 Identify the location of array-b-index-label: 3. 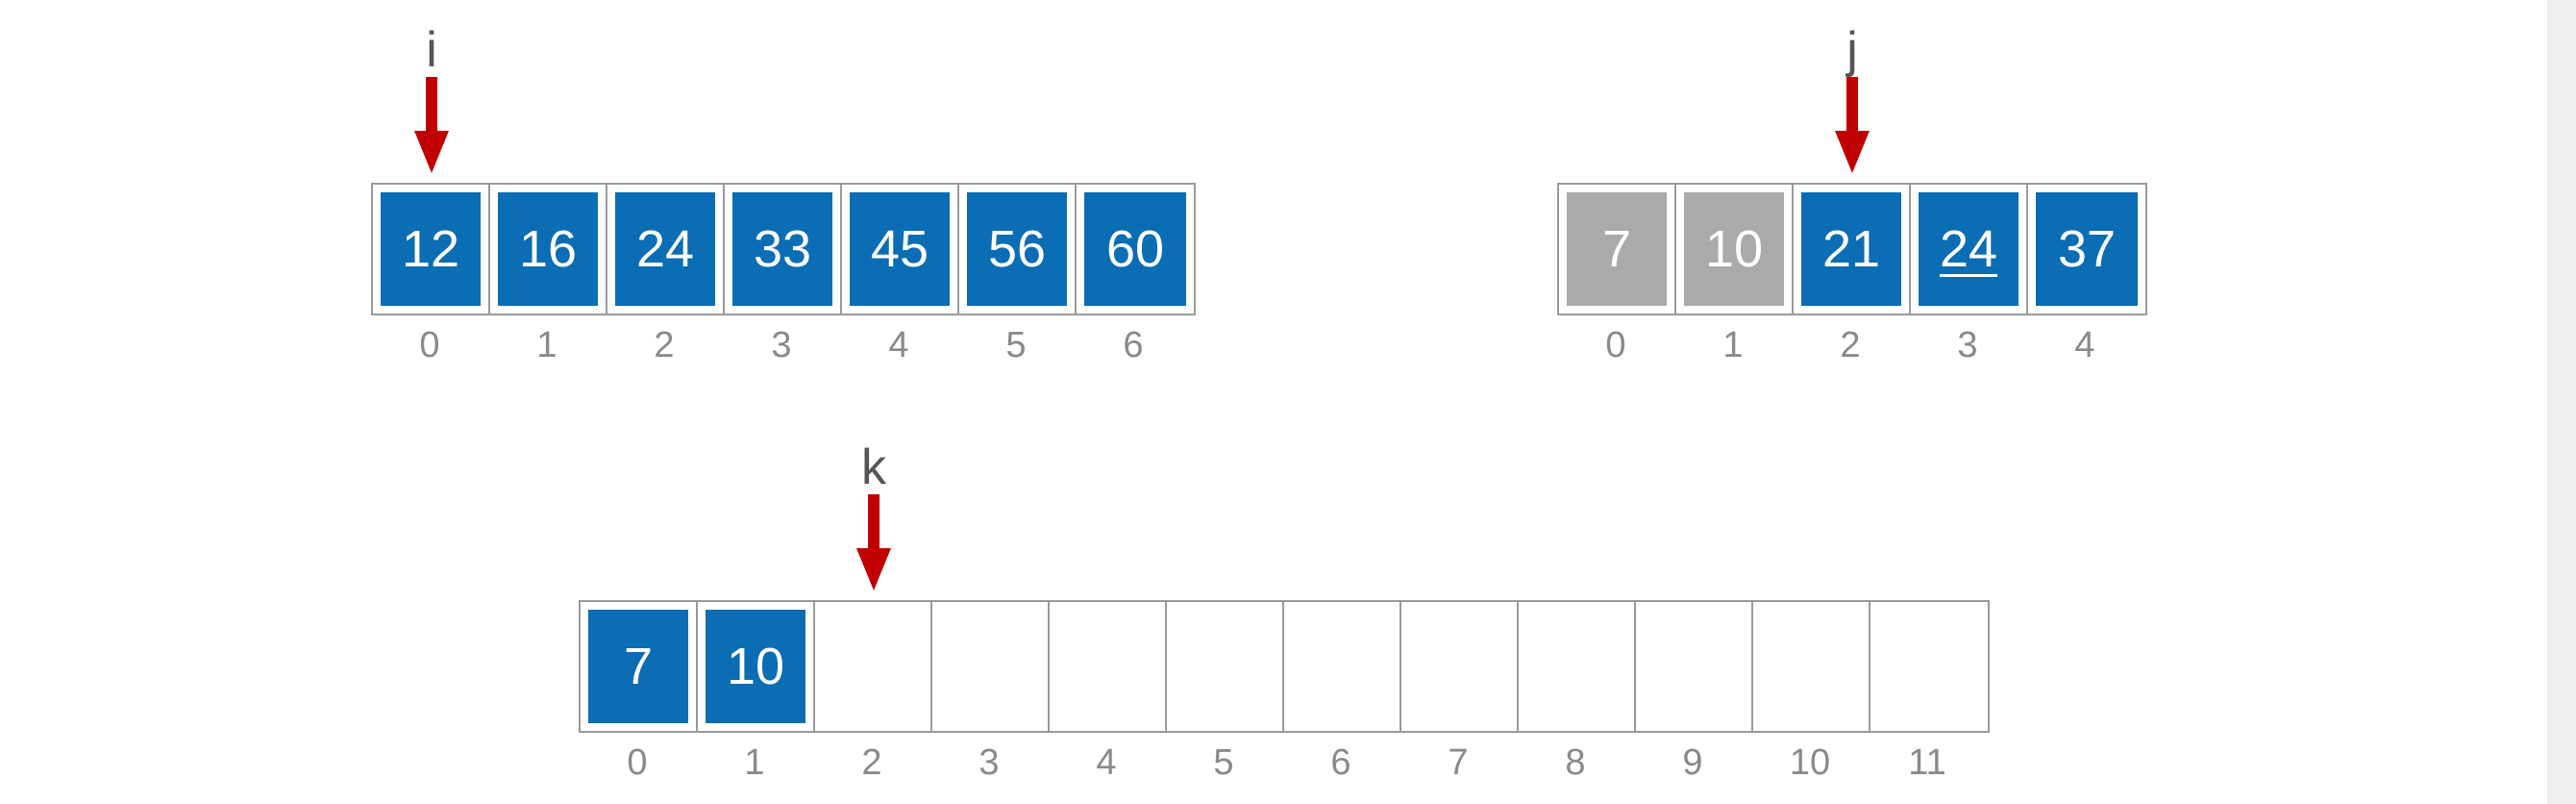
(1968, 345).